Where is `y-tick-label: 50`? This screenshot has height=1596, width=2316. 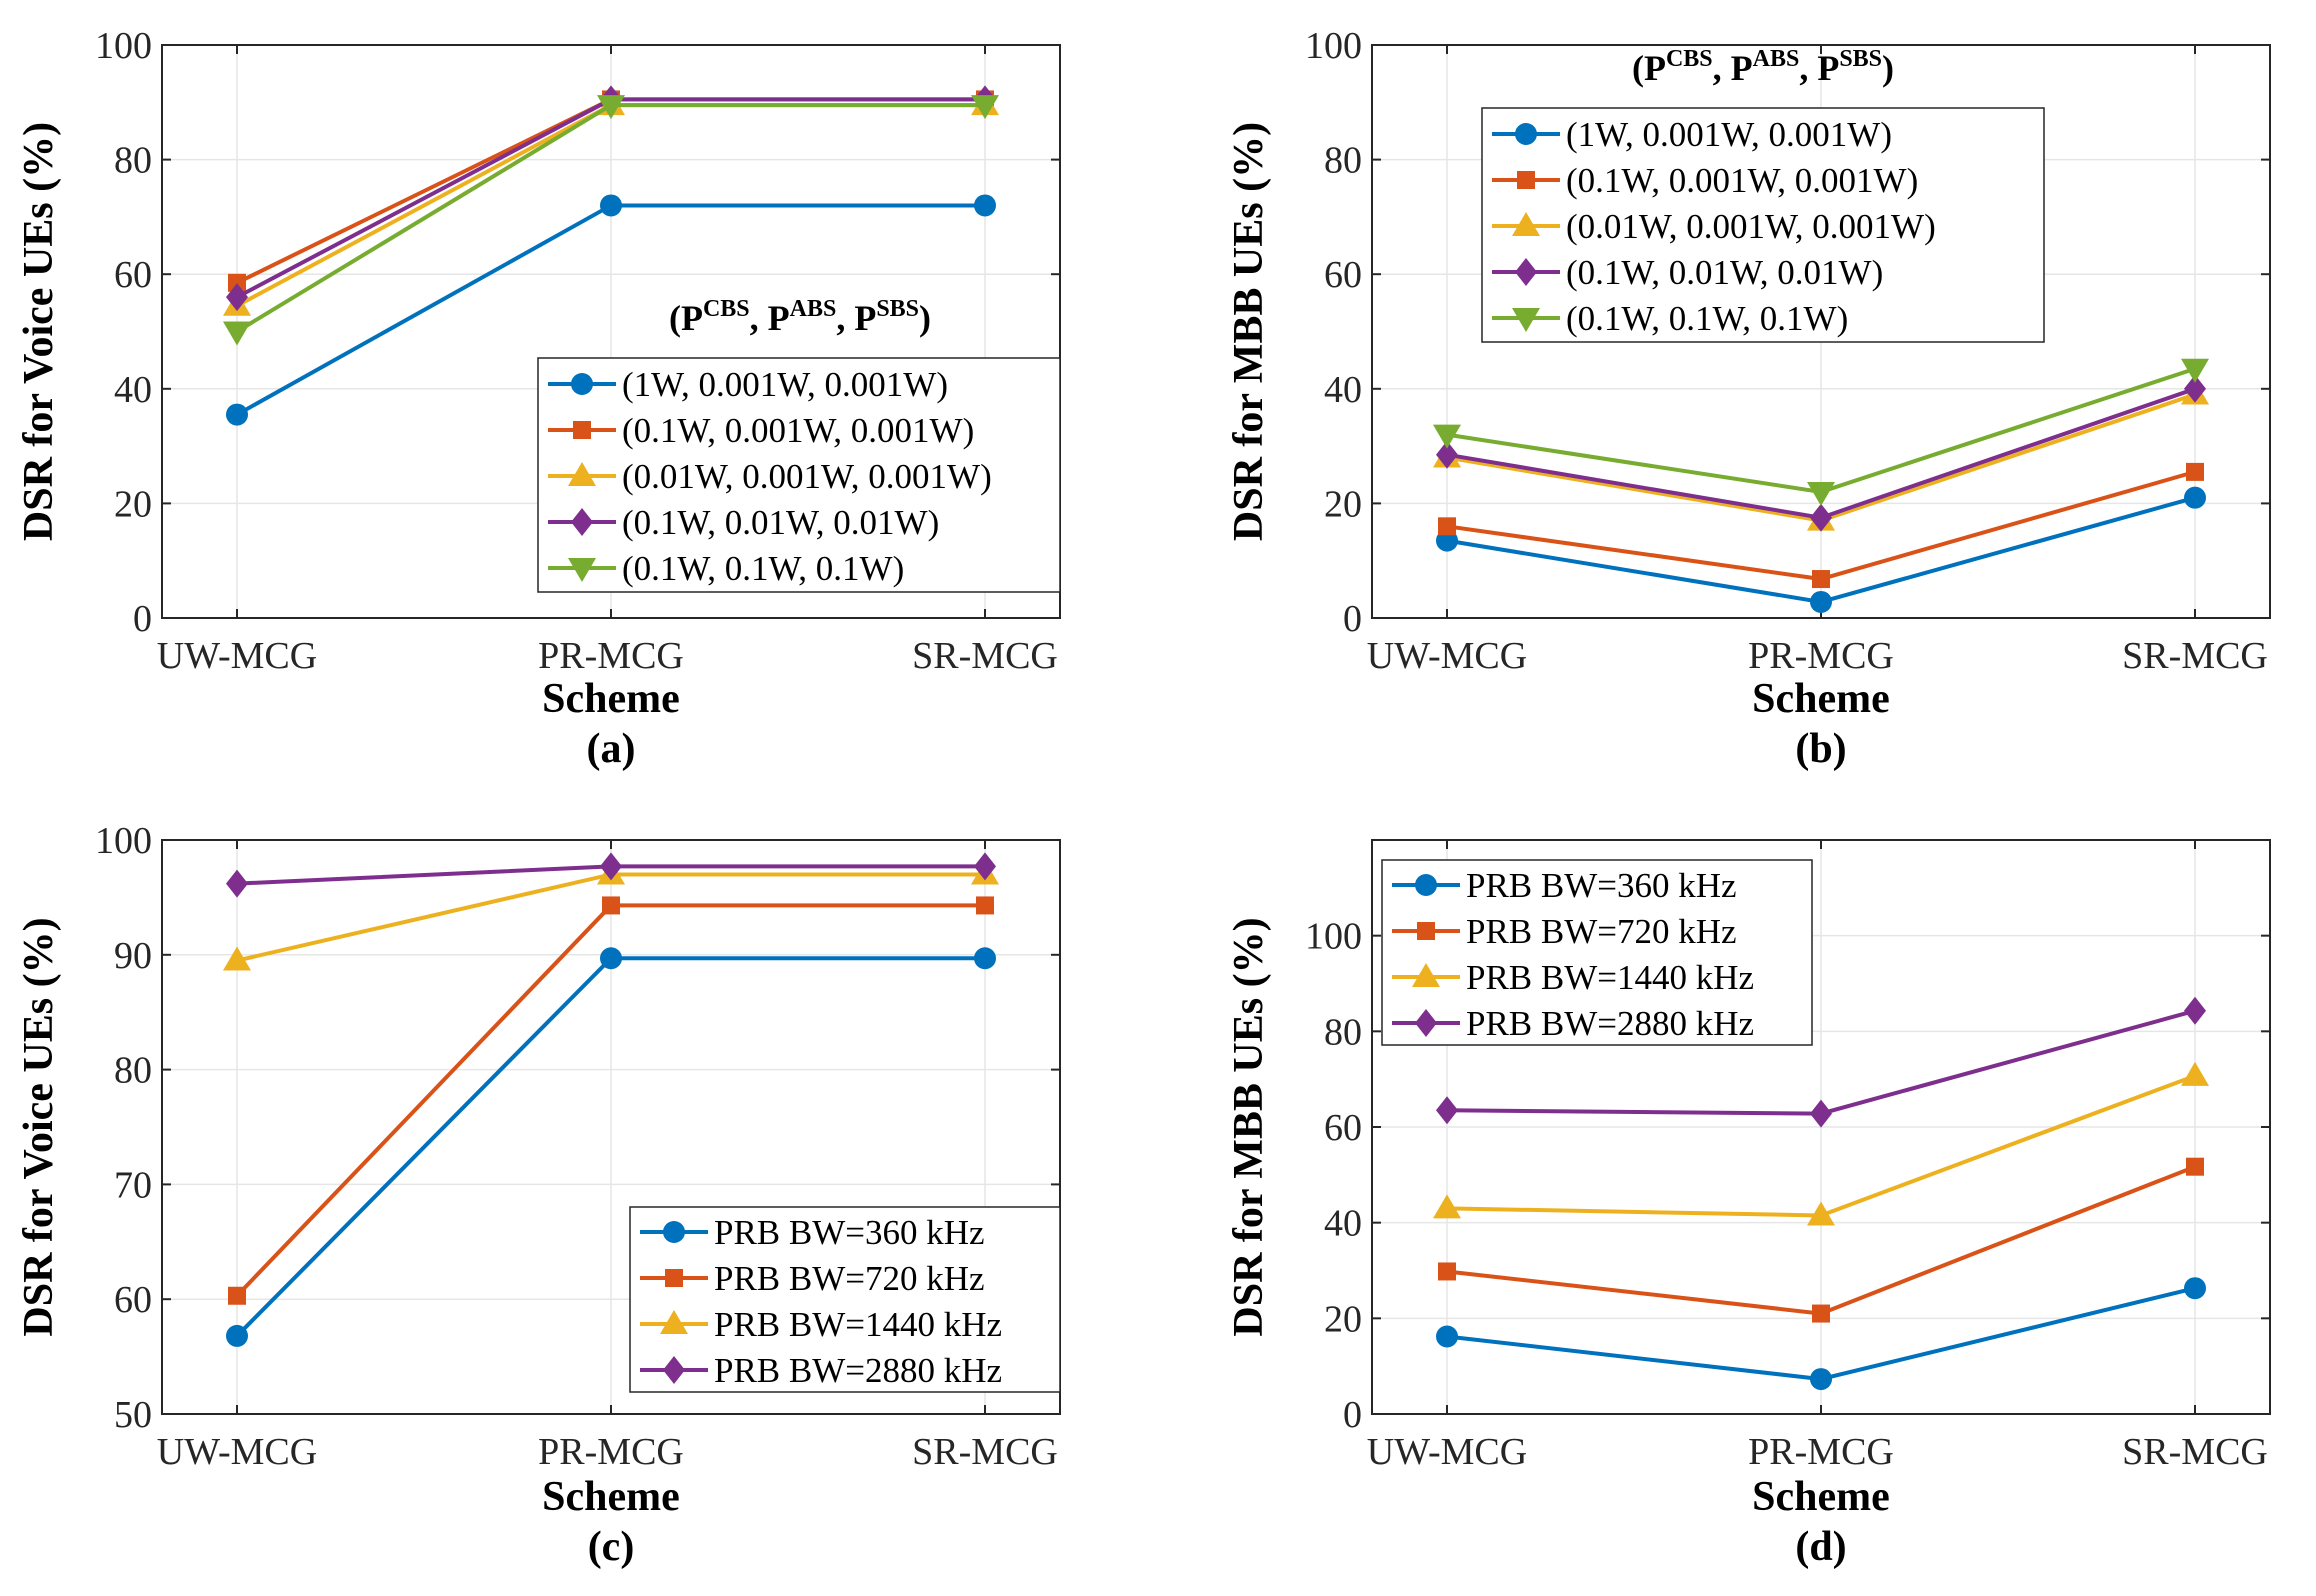
y-tick-label: 50 is located at coordinates (133, 1415).